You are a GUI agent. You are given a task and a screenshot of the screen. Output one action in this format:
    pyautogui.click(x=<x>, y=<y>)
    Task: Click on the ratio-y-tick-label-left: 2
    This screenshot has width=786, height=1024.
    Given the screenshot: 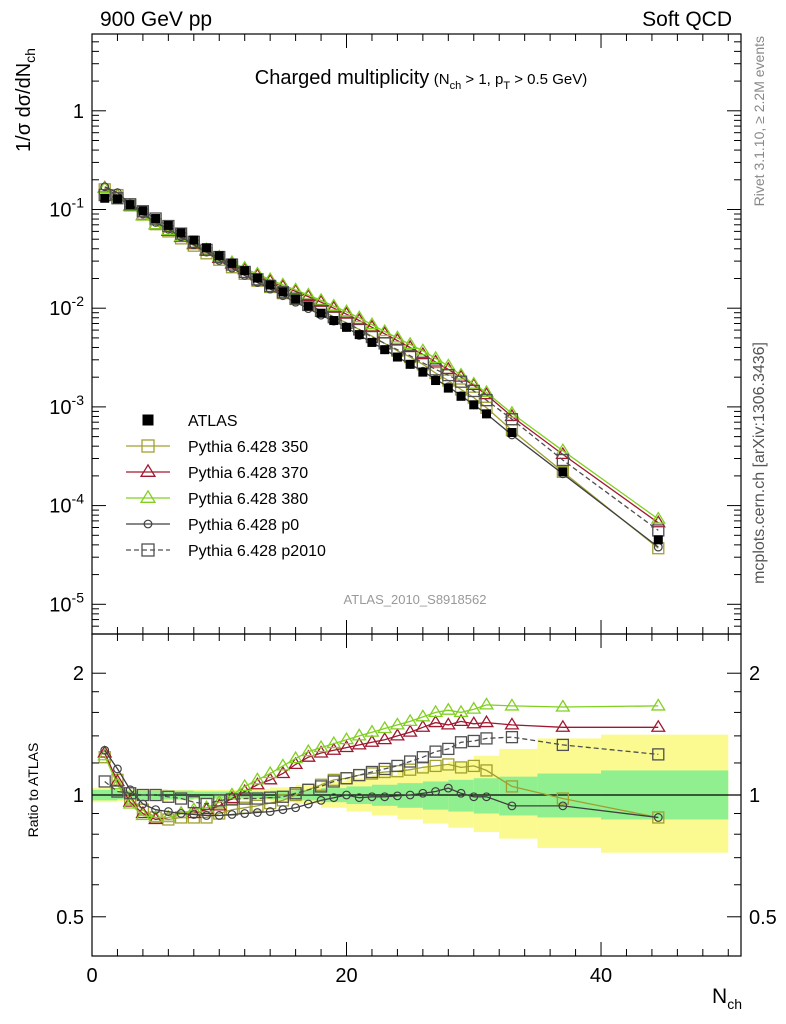 What is the action you would take?
    pyautogui.click(x=78, y=674)
    